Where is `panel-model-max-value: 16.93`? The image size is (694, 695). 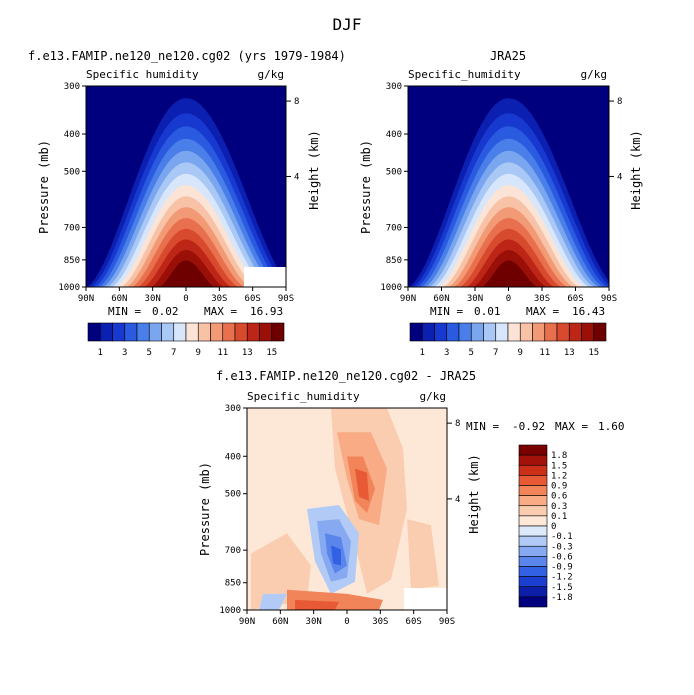 panel-model-max-value: 16.93 is located at coordinates (266, 311).